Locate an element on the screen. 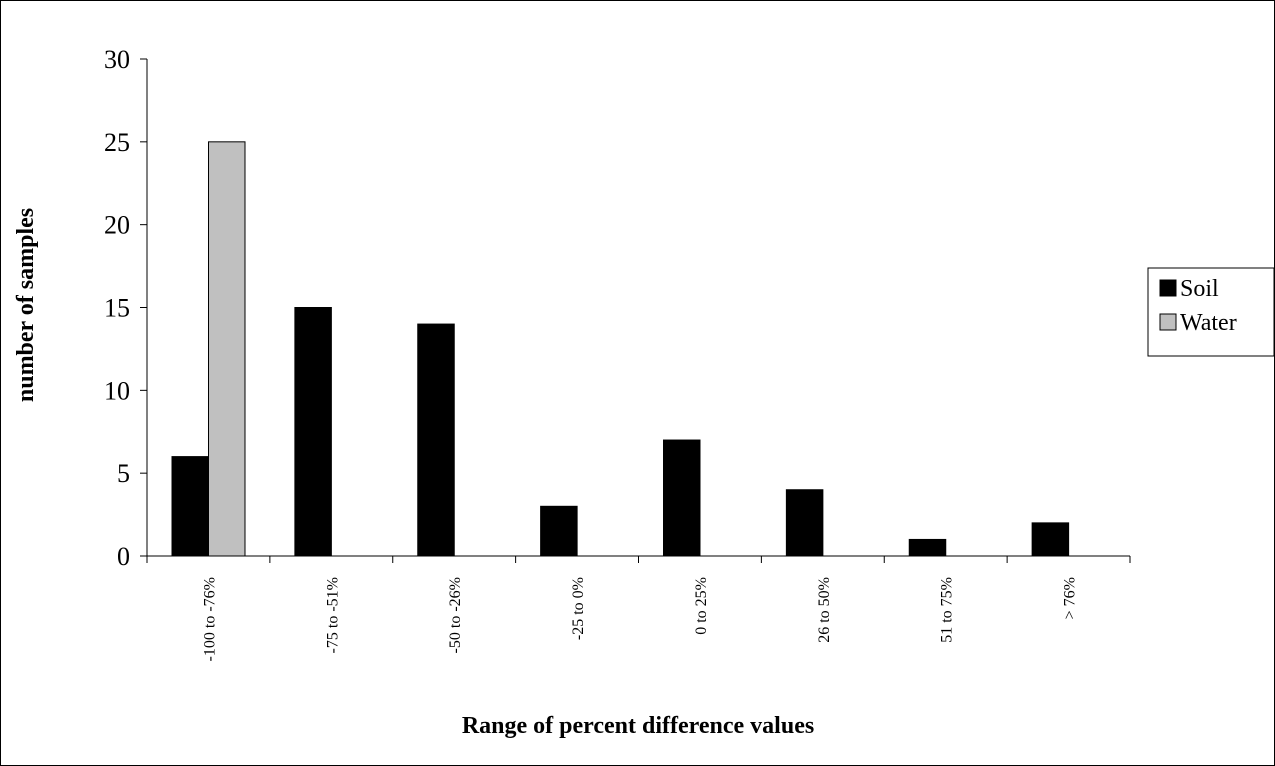  x-tick-label: -50 to -26% is located at coordinates (455, 615).